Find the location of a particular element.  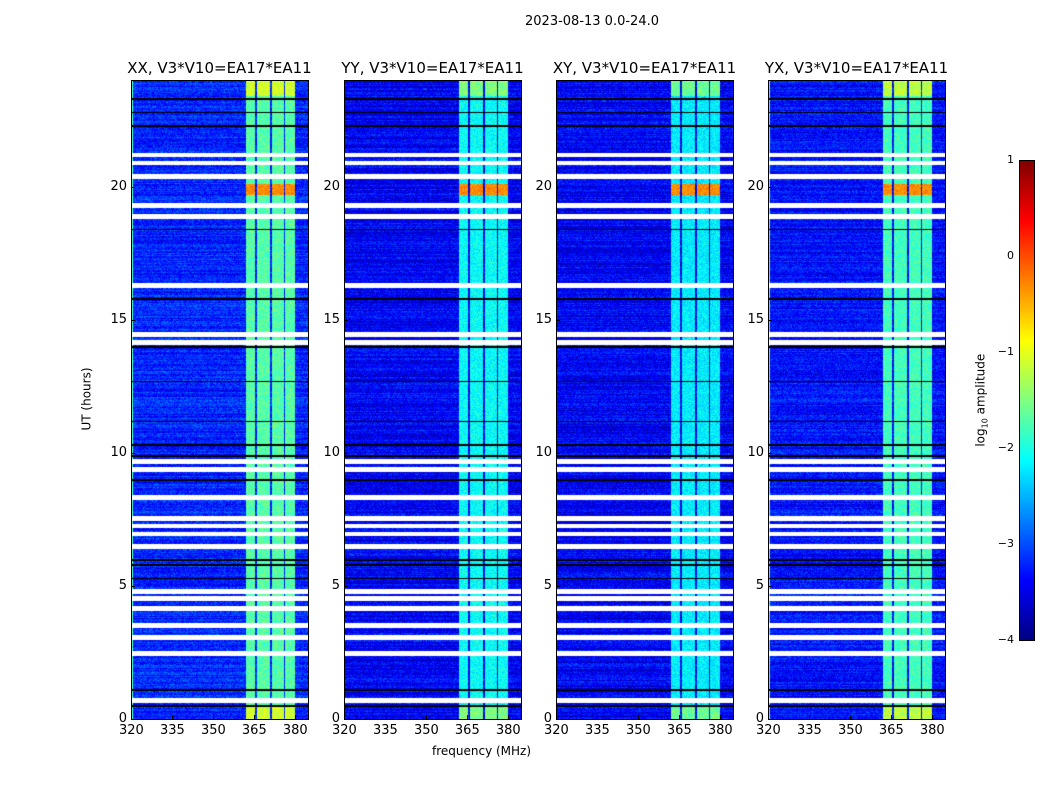

colorbar-tick-label: −1 is located at coordinates (1005, 351).